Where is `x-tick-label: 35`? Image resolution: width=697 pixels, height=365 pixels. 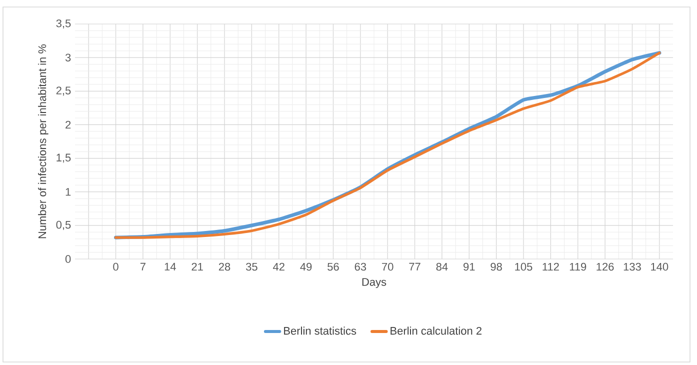
x-tick-label: 35 is located at coordinates (252, 266).